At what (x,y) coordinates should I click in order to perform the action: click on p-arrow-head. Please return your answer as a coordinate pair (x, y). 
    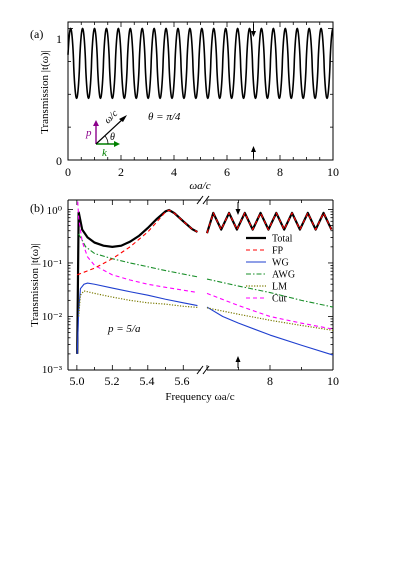
    Looking at the image, I should click on (96, 123).